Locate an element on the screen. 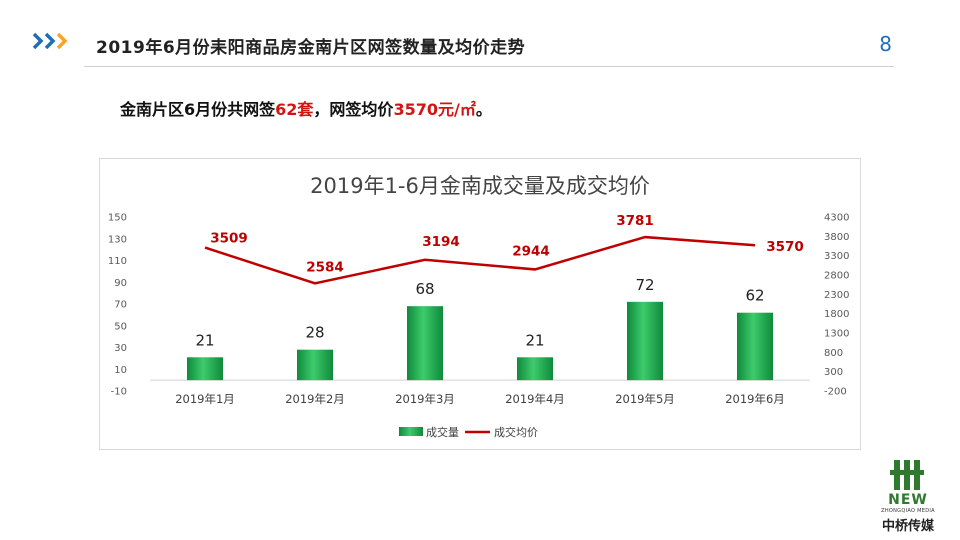 Image resolution: width=960 pixels, height=540 pixels. left-axis-tick-label: -10 is located at coordinates (119, 392).